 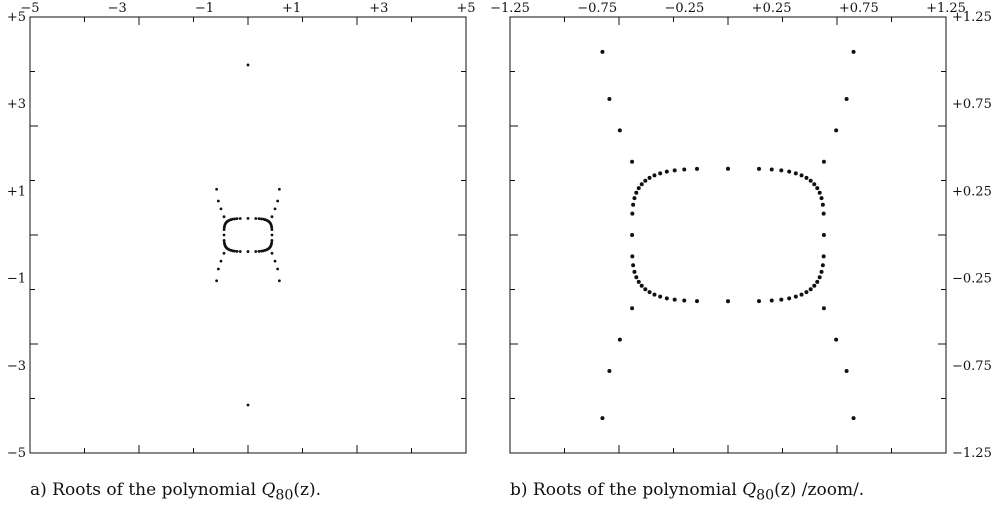 What do you see at coordinates (16, 104) in the screenshot?
I see `y-tick-label: +3` at bounding box center [16, 104].